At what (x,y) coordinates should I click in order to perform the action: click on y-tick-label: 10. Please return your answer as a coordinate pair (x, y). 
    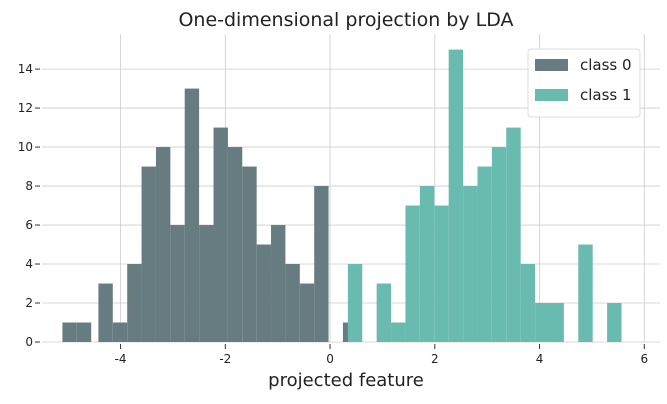
    Looking at the image, I should click on (25, 147).